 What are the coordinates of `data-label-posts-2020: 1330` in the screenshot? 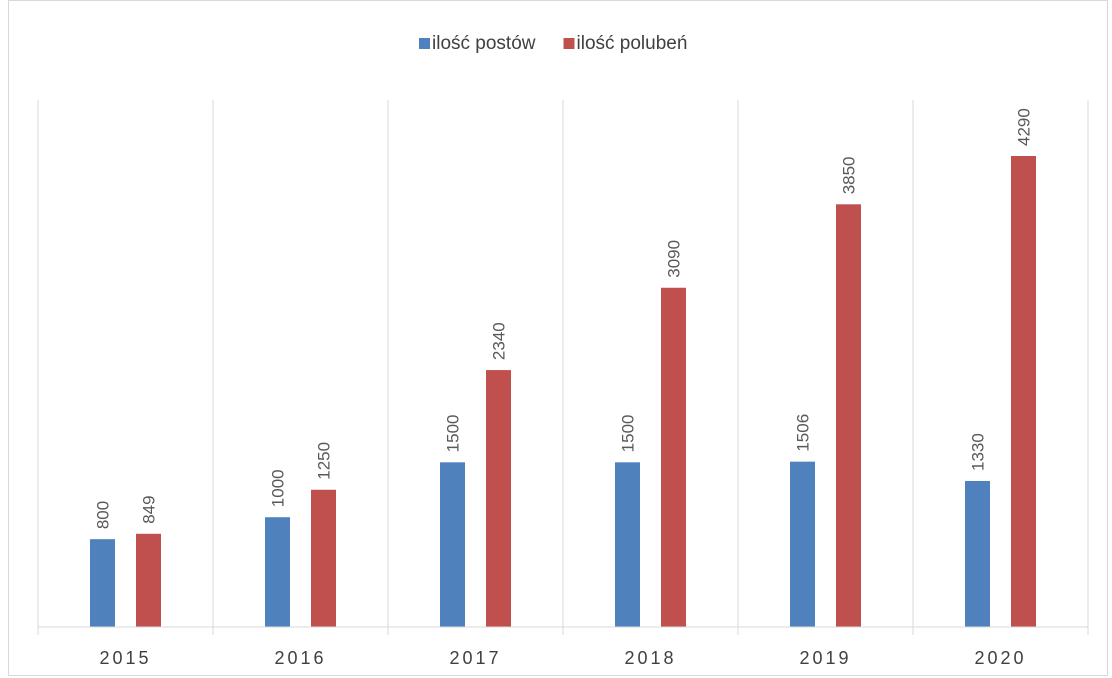 It's located at (978, 452).